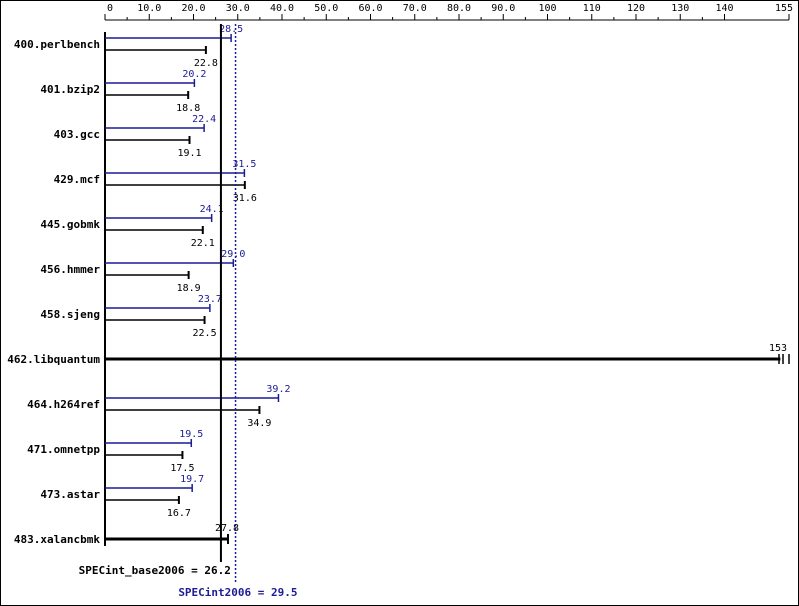 The height and width of the screenshot is (606, 799). Describe the element at coordinates (259, 423) in the screenshot. I see `base-value-label: 34.9` at that location.